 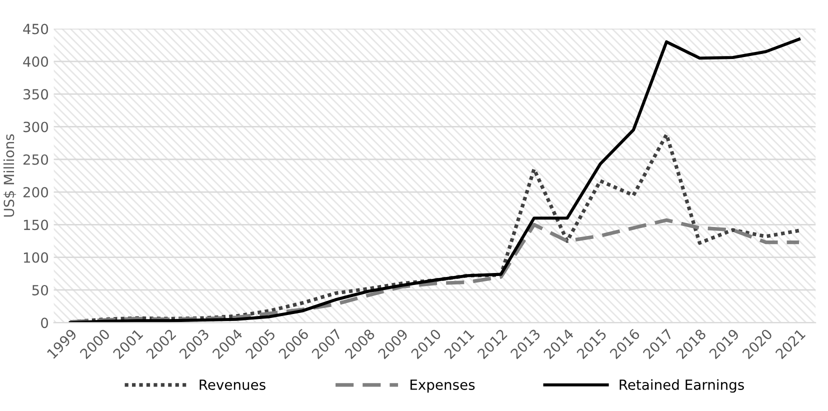 I want to click on y-tick-label: 50, so click(x=40, y=290).